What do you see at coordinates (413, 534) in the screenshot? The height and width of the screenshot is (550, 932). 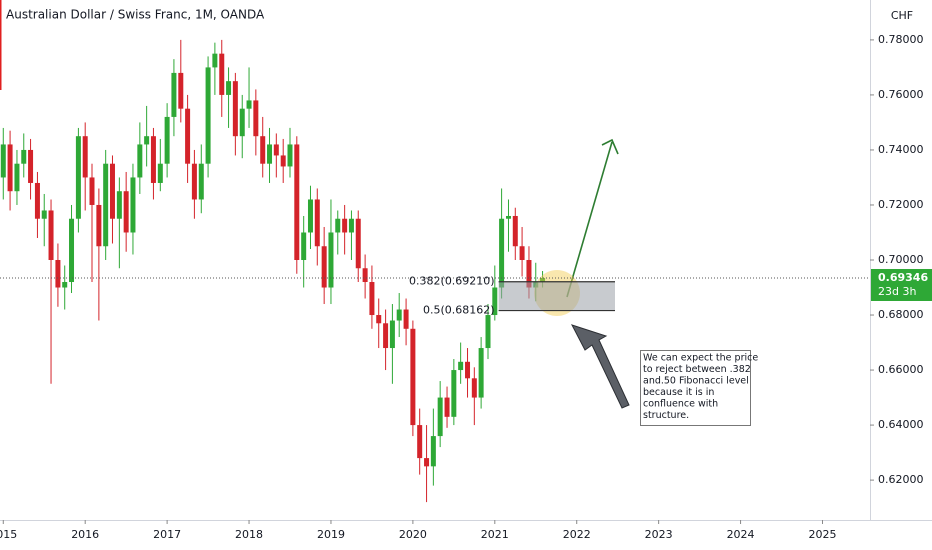 I see `x-tick-label: 2020` at bounding box center [413, 534].